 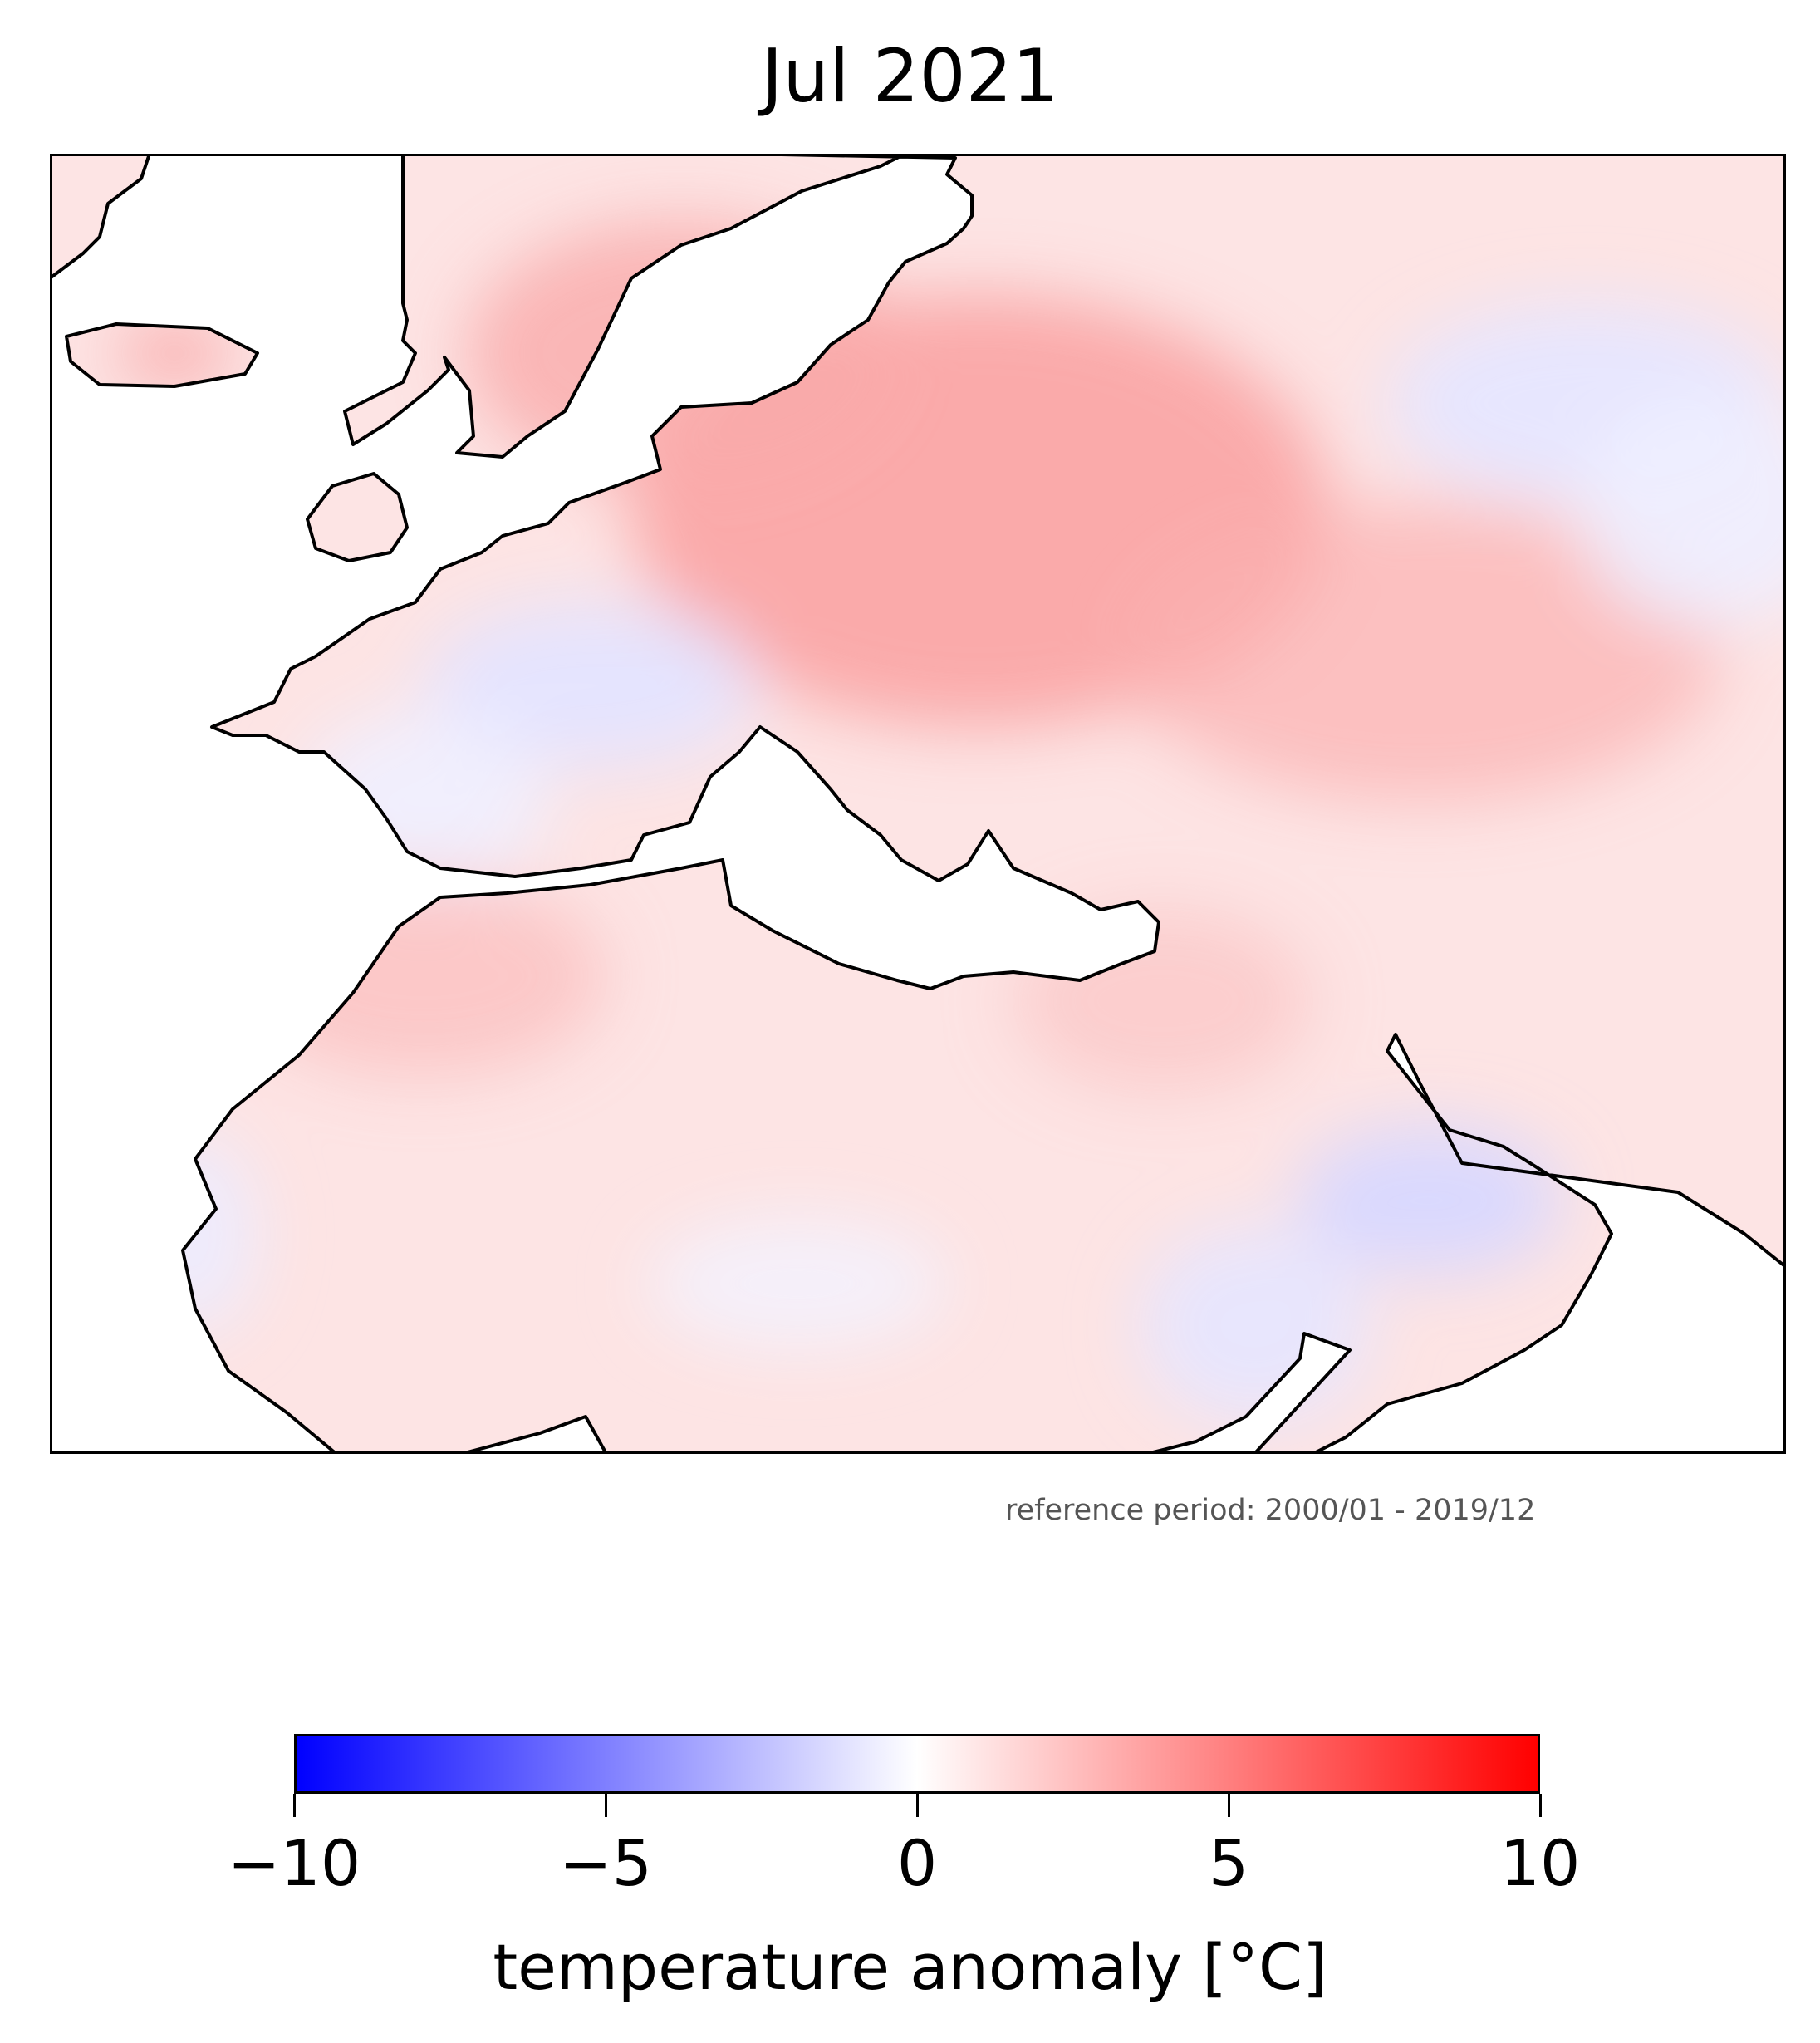 I want to click on colorbar-tick-label: −5, so click(x=605, y=1863).